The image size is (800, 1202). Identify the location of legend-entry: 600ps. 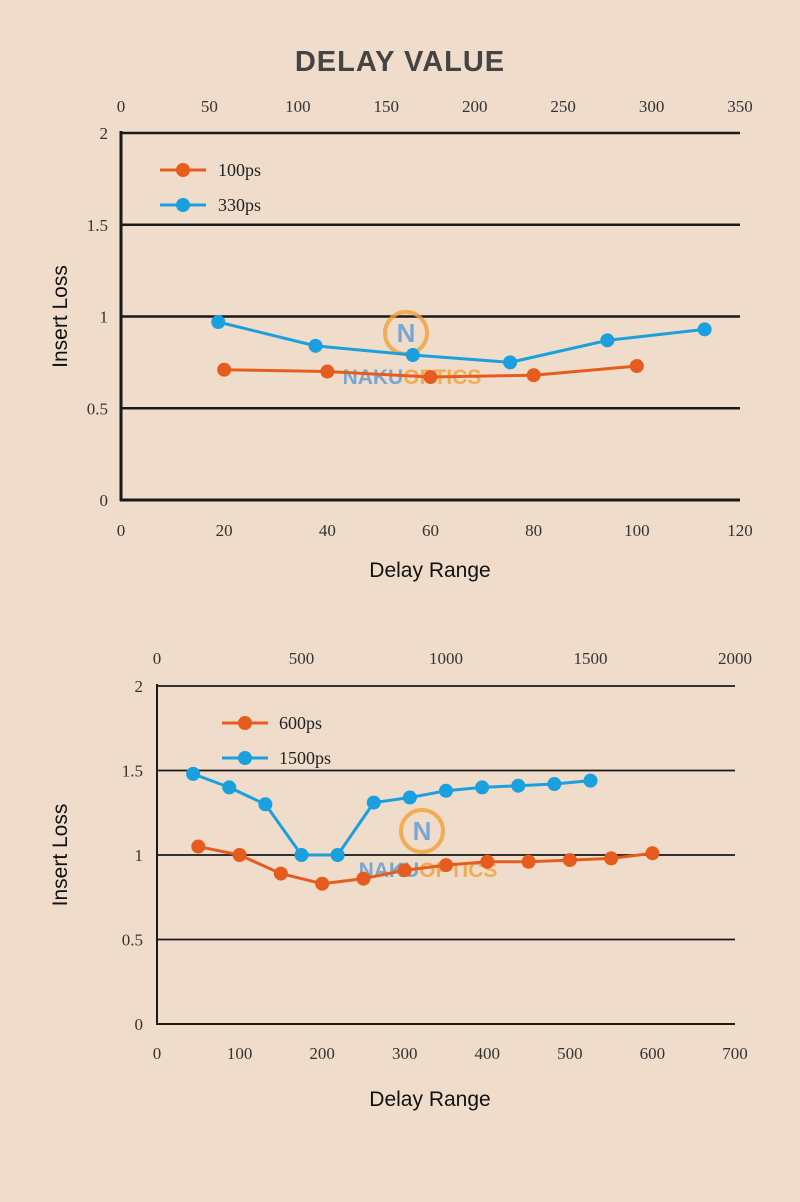
(272, 723).